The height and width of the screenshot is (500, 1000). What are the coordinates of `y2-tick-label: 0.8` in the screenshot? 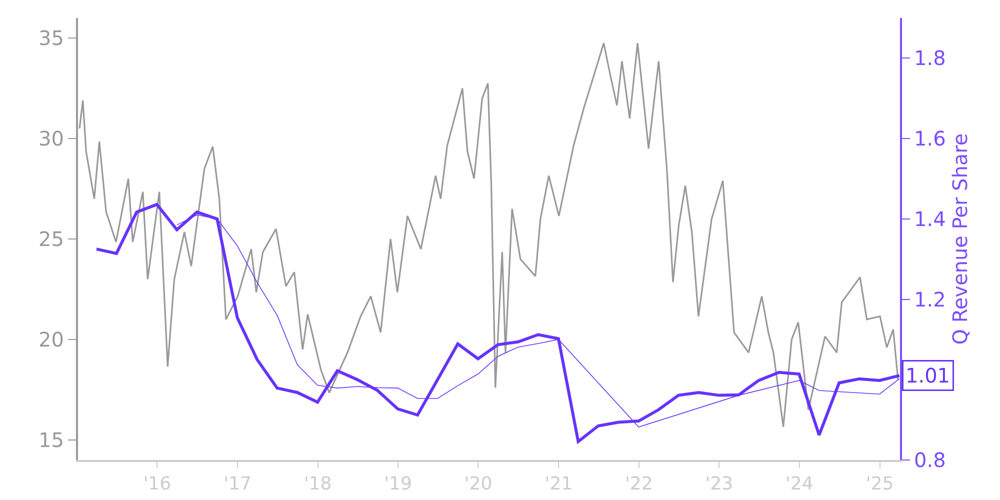 It's located at (930, 460).